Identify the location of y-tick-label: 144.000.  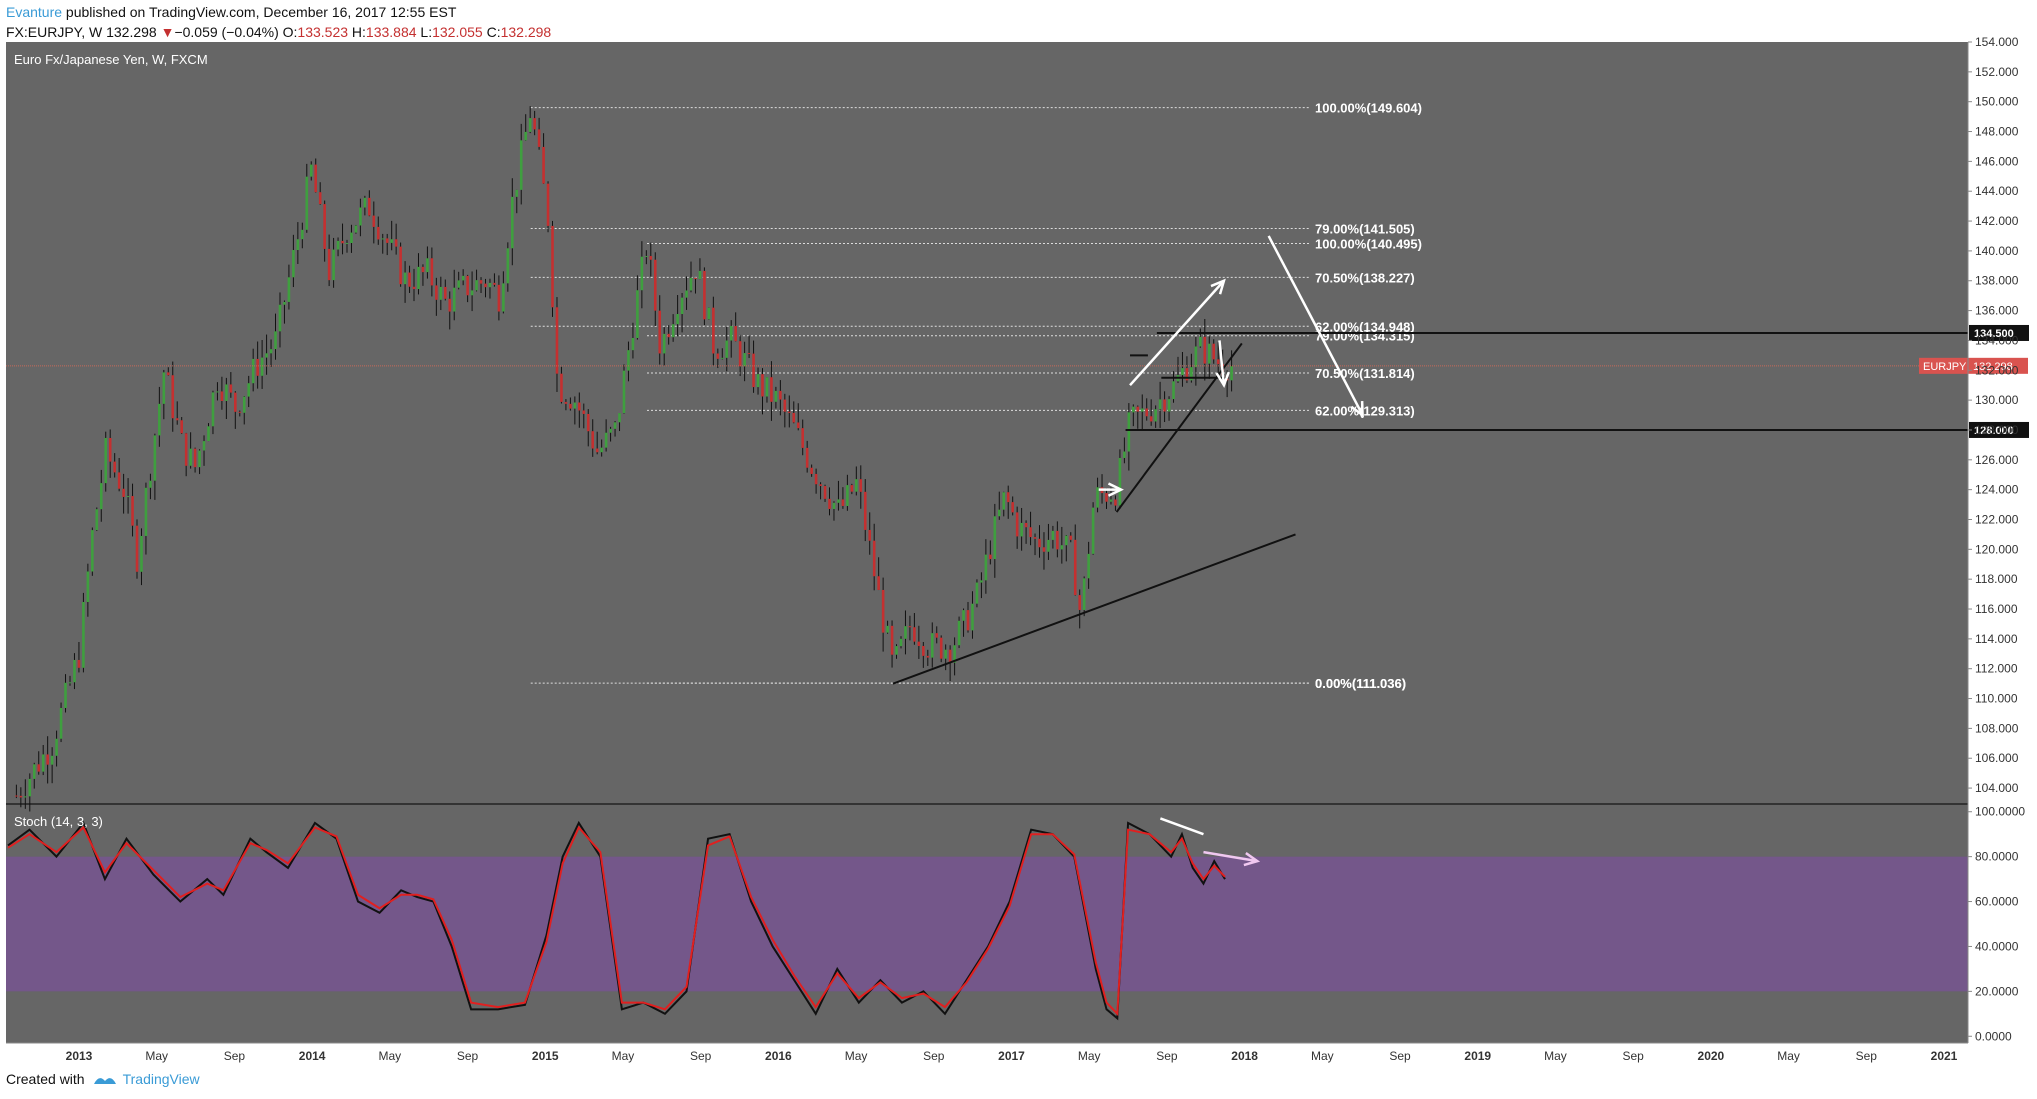
(1997, 191).